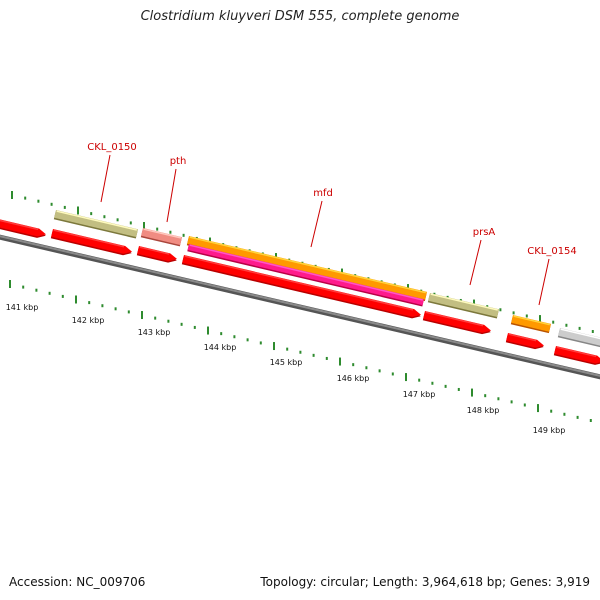 This screenshot has width=600, height=600. I want to click on gene-red-4-body, so click(302, 286).